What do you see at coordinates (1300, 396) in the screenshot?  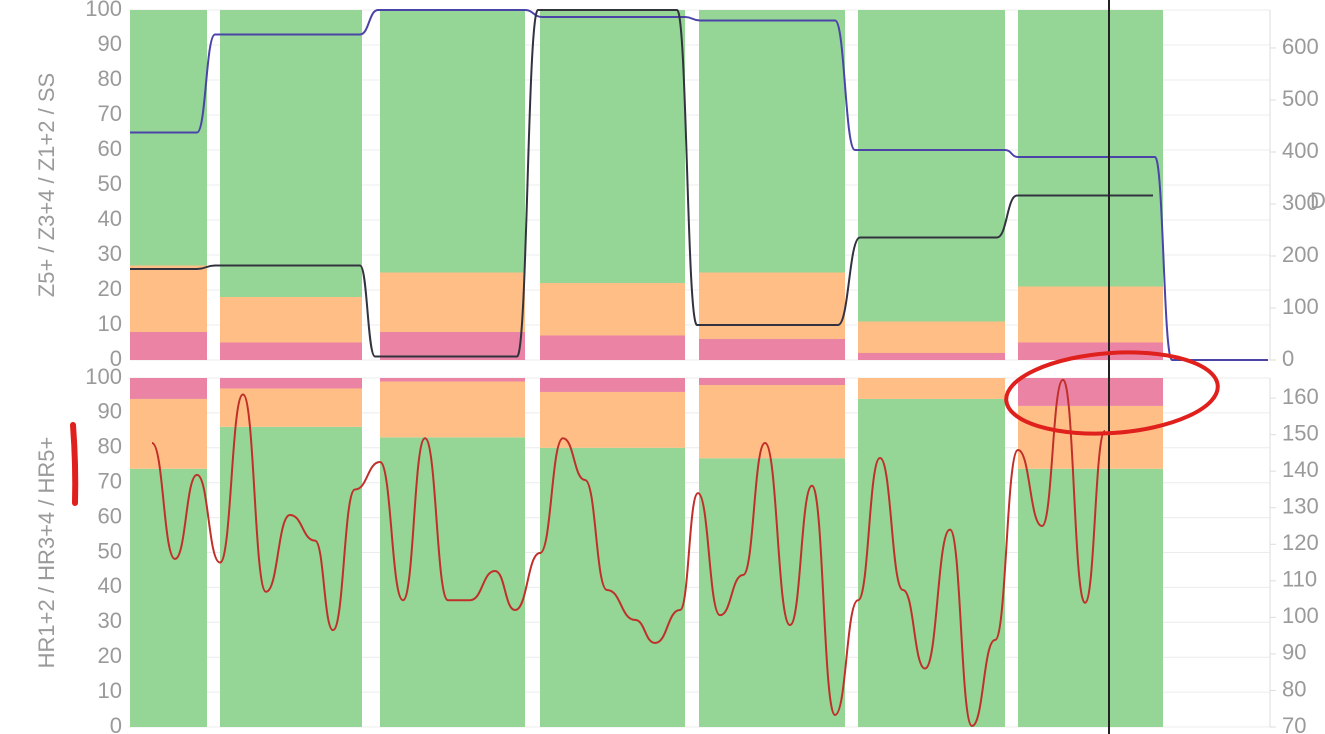 I see `y2-tick-label: 160` at bounding box center [1300, 396].